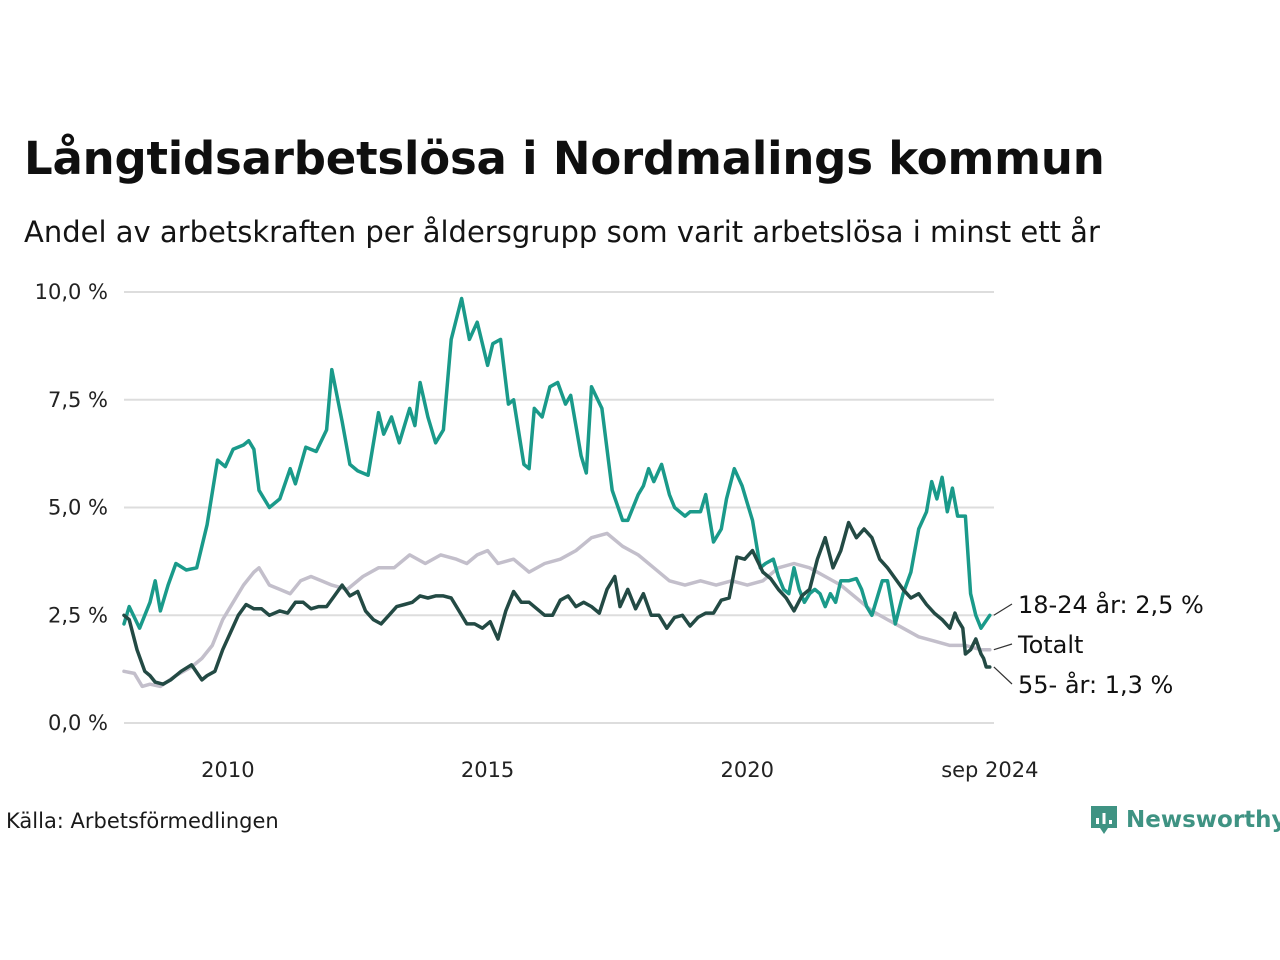 This screenshot has width=1280, height=960. What do you see at coordinates (1050, 645) in the screenshot?
I see `series-label-total: Totalt` at bounding box center [1050, 645].